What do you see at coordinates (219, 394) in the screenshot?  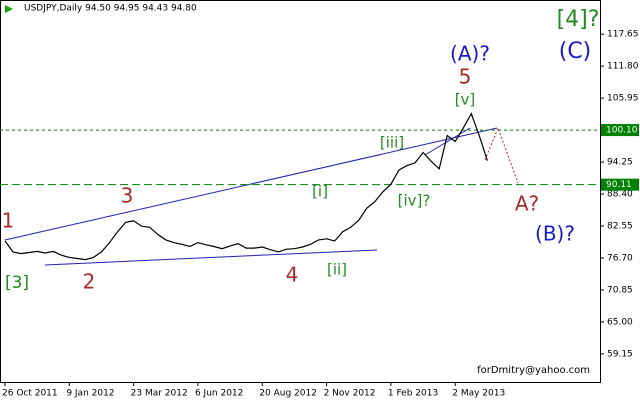 I see `x-tick-label: 6 Jun 2012` at bounding box center [219, 394].